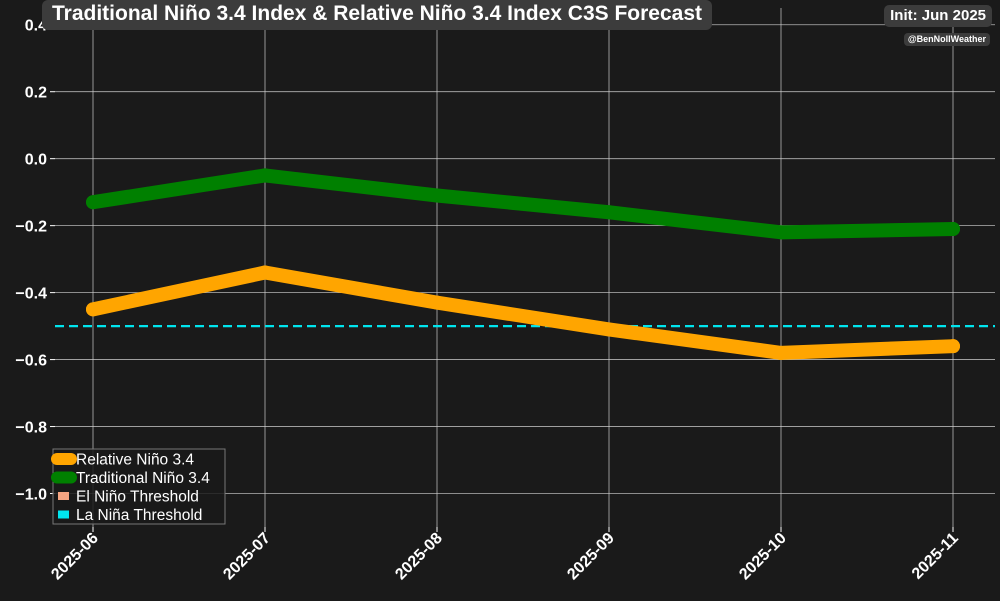 The image size is (1000, 601). Describe the element at coordinates (31, 495) in the screenshot. I see `y-tick-label: −1.0` at that location.